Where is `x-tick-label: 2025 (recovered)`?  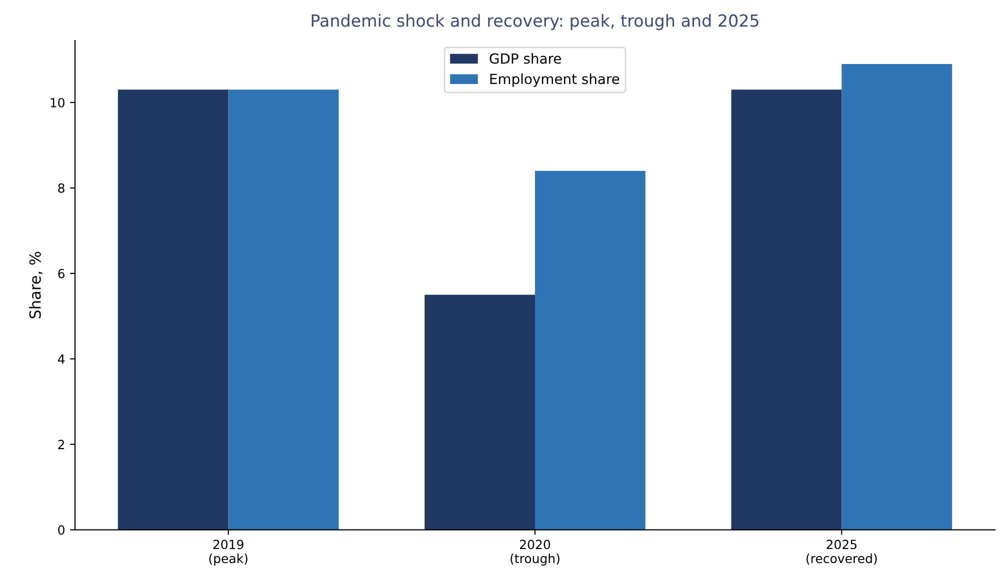 x-tick-label: 2025 (recovered) is located at coordinates (841, 552).